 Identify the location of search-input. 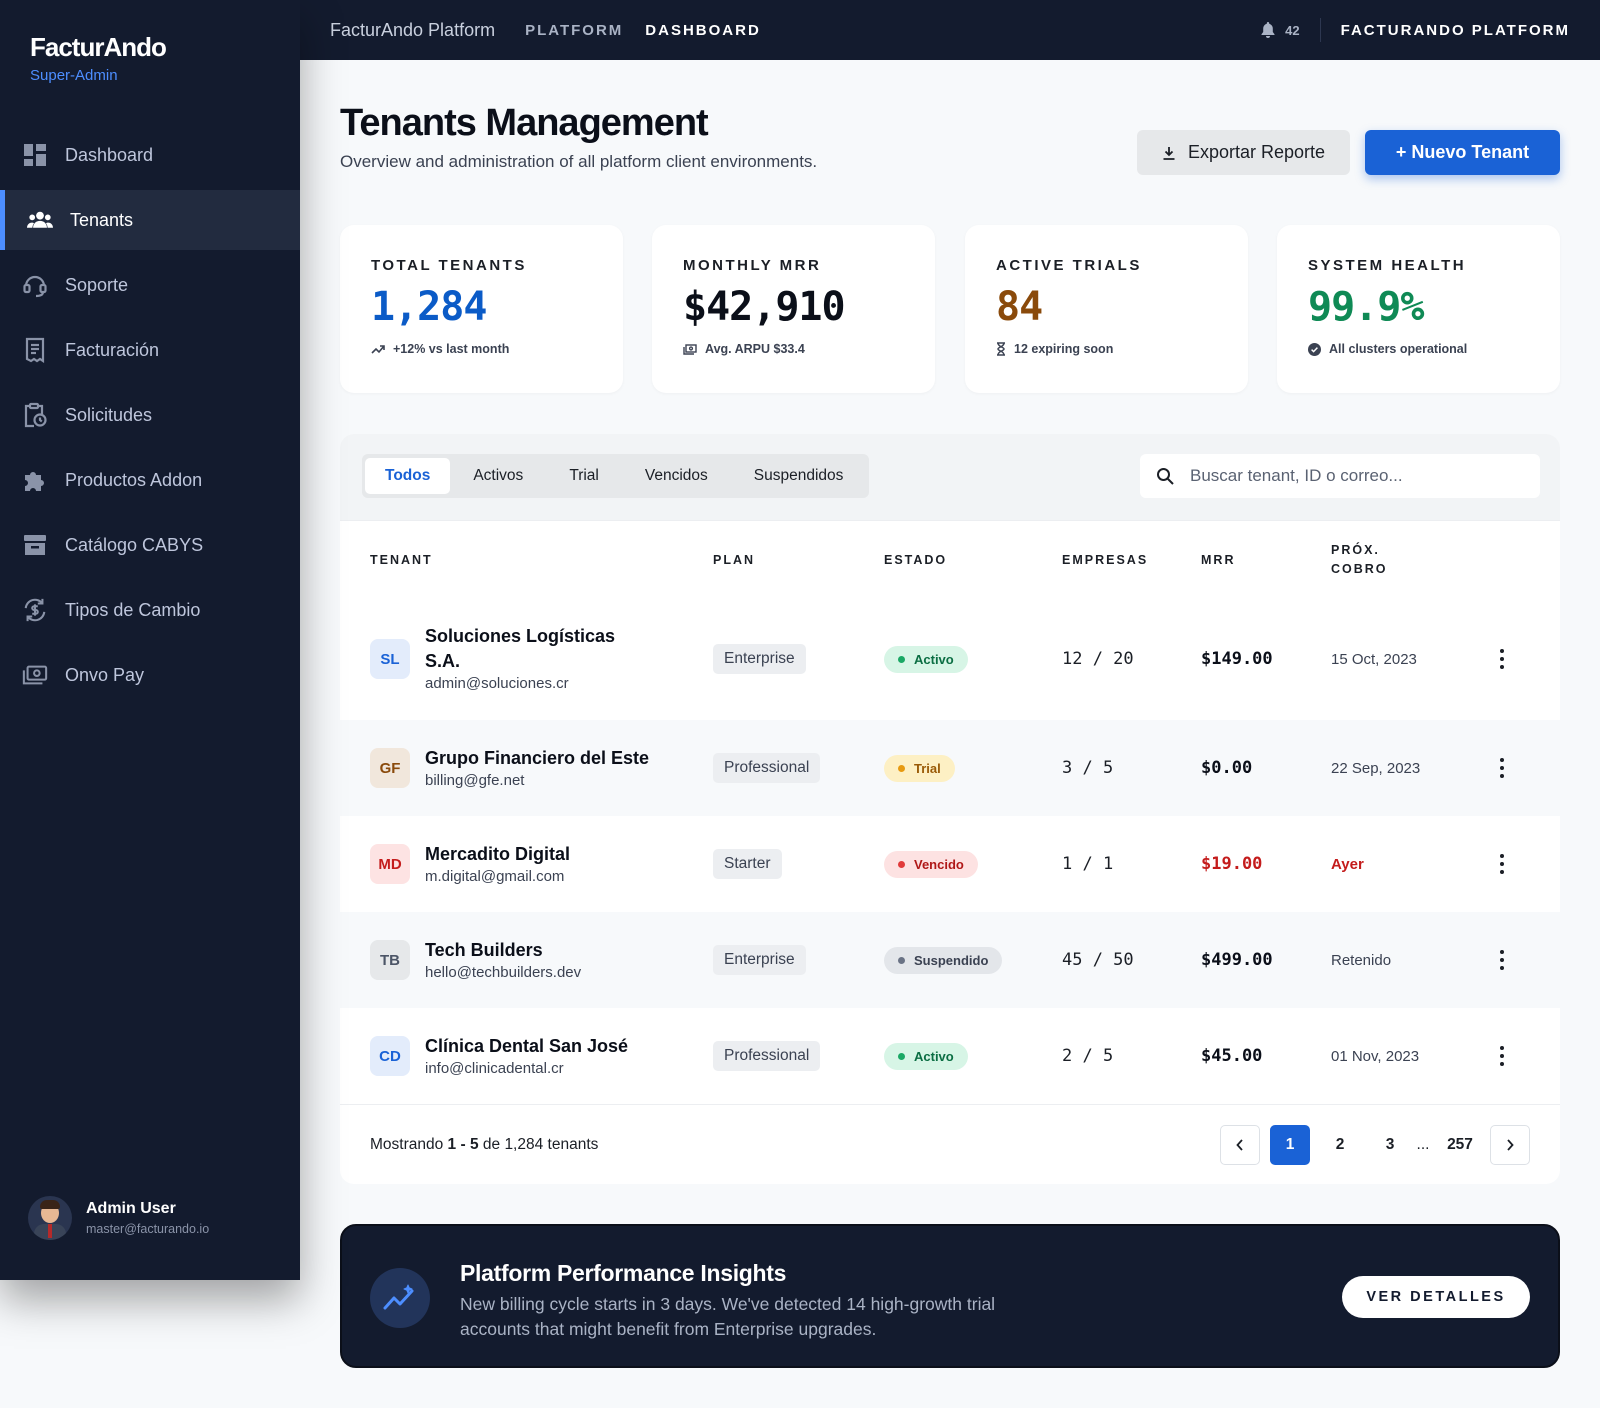
(1350, 476).